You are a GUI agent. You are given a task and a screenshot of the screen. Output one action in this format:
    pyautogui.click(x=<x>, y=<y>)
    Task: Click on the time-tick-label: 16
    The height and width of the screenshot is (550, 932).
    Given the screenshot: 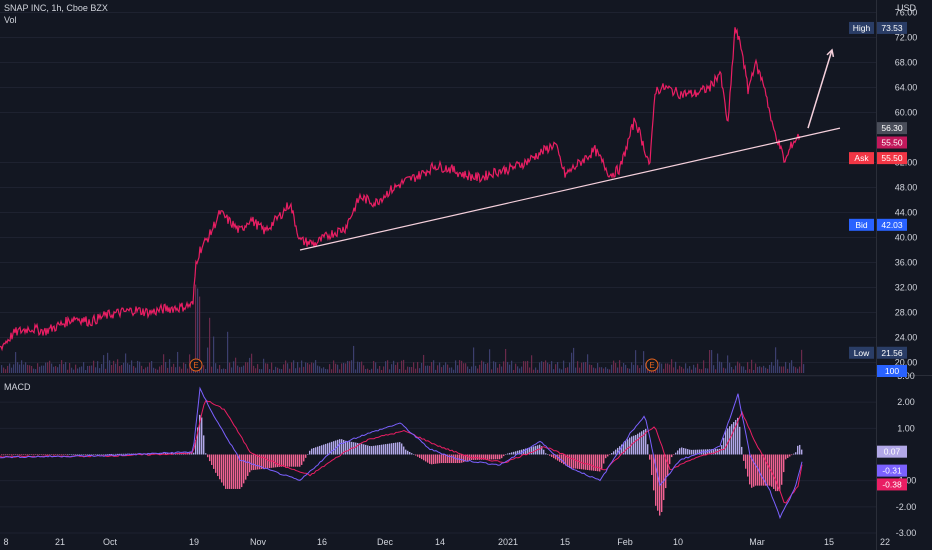 What is the action you would take?
    pyautogui.click(x=322, y=542)
    